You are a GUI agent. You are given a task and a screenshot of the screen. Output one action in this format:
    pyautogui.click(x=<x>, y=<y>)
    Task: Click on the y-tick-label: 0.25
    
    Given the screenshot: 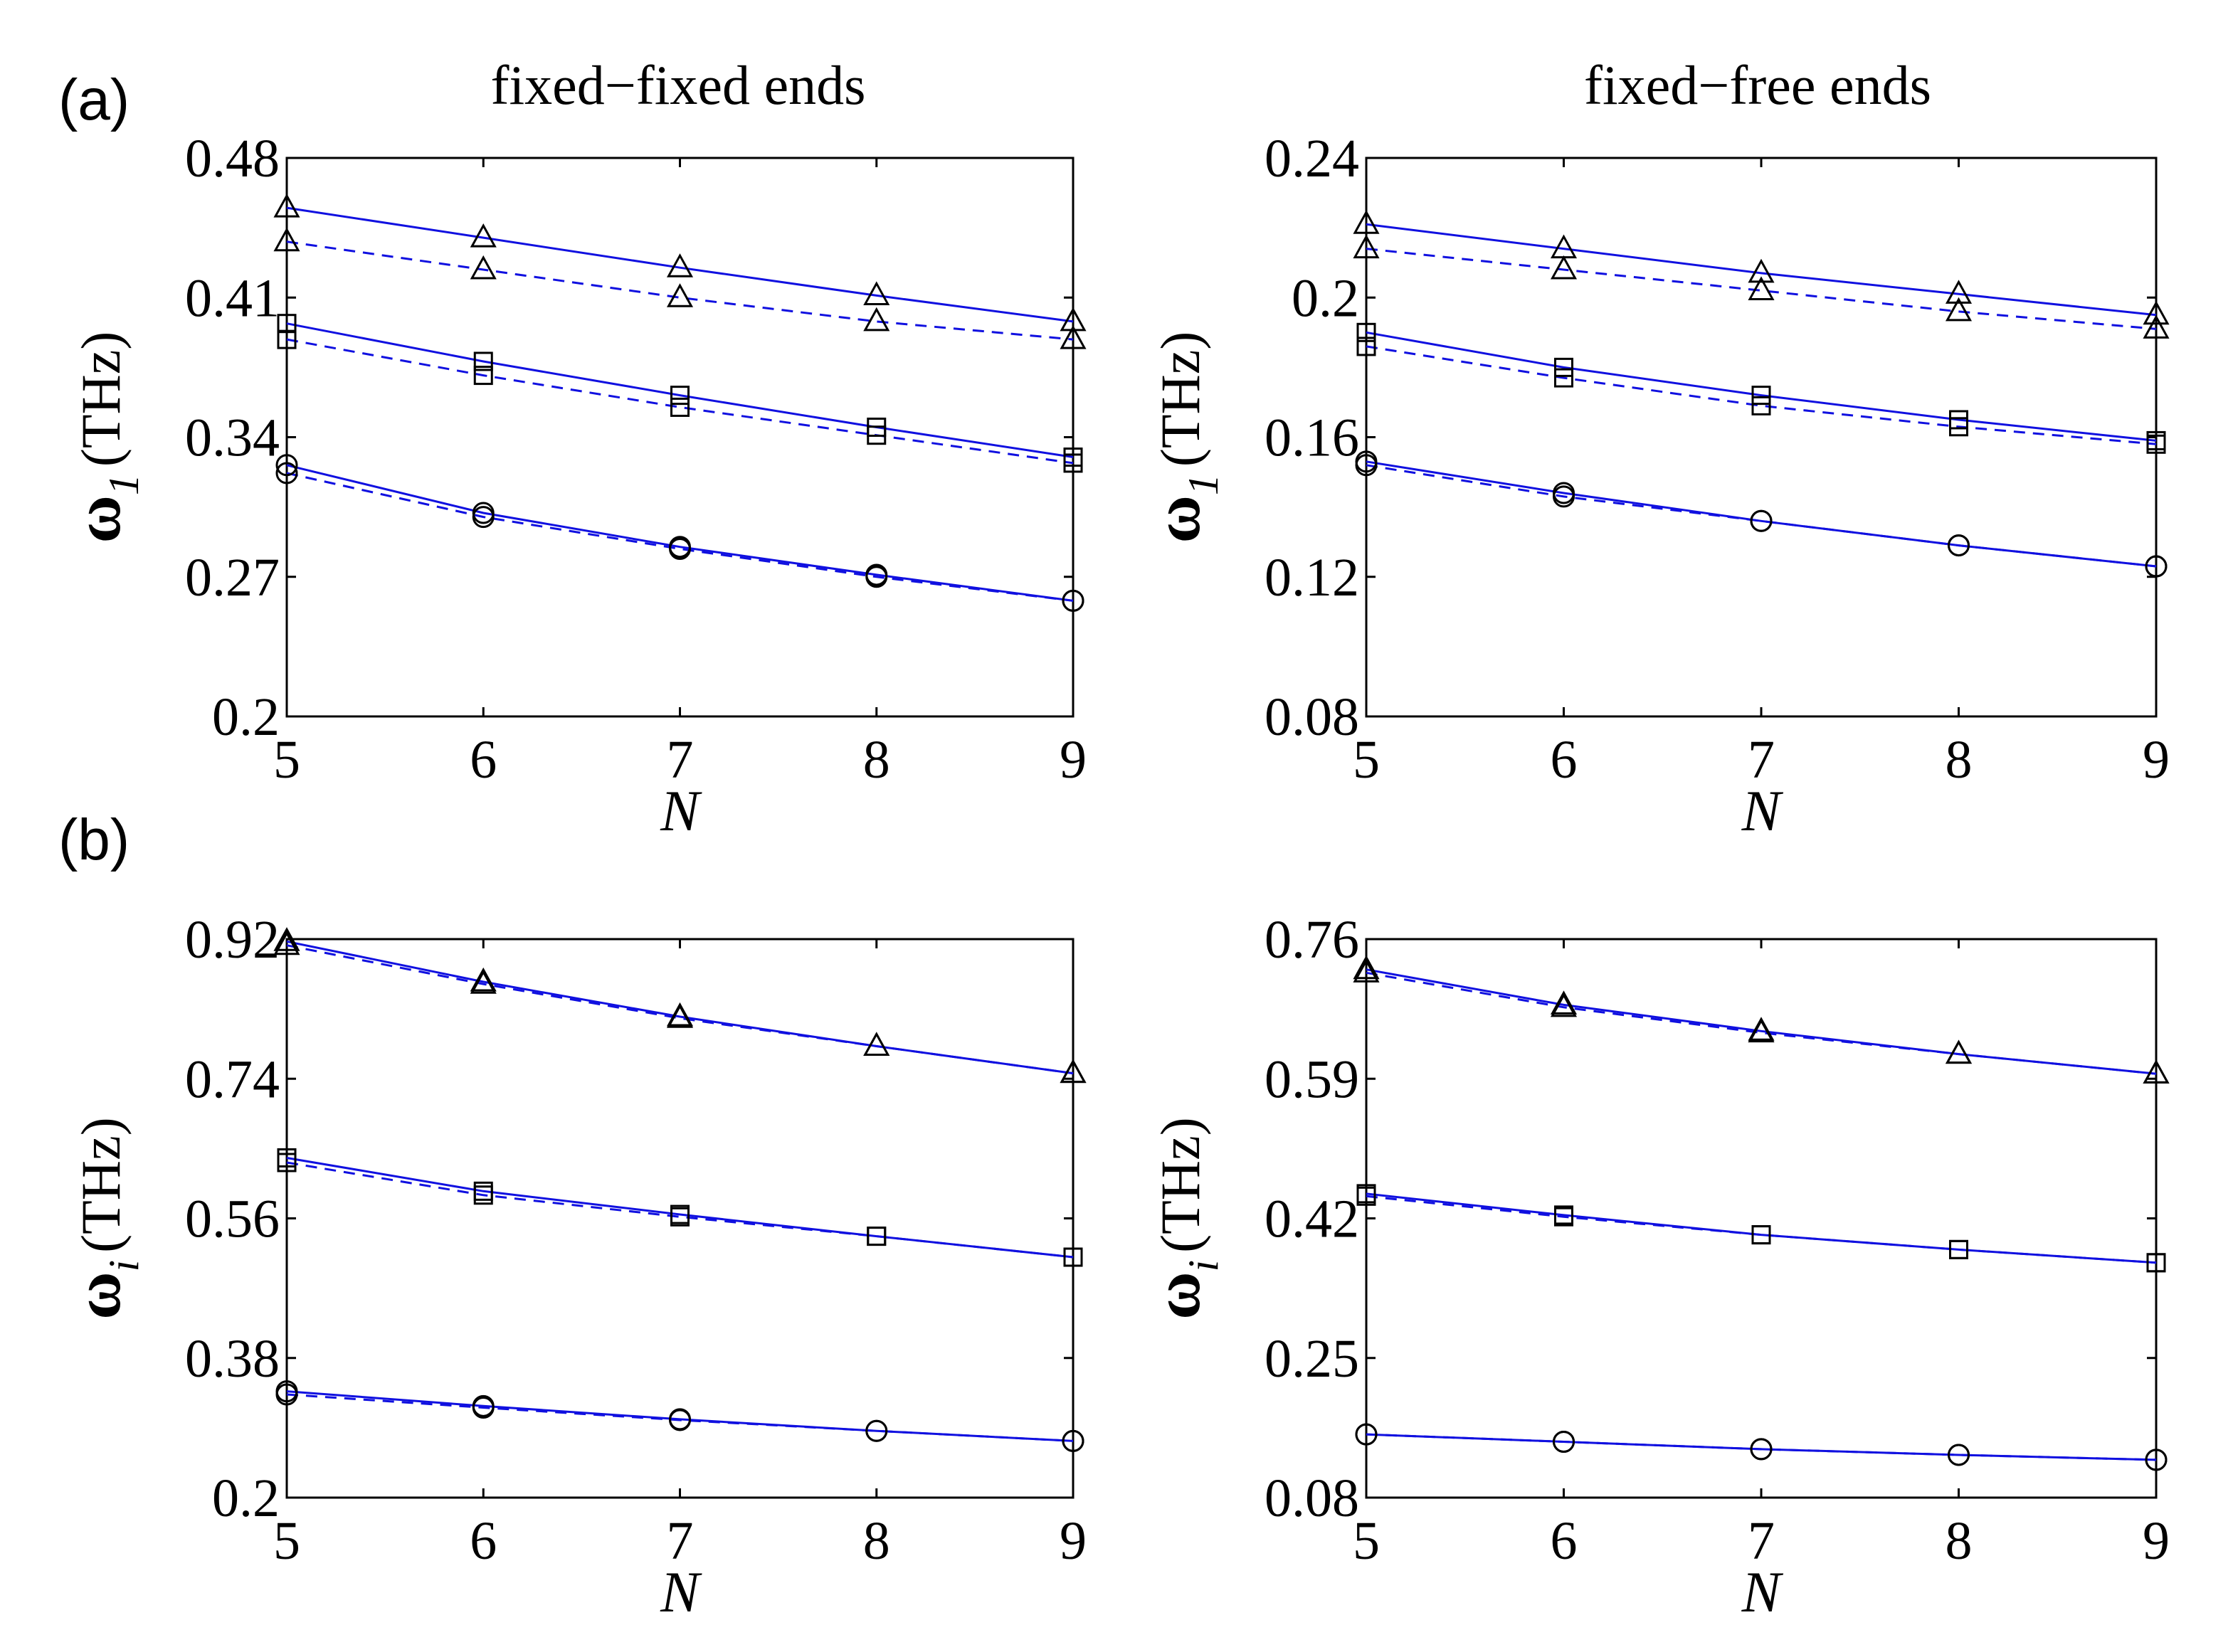 What is the action you would take?
    pyautogui.click(x=1312, y=1359)
    